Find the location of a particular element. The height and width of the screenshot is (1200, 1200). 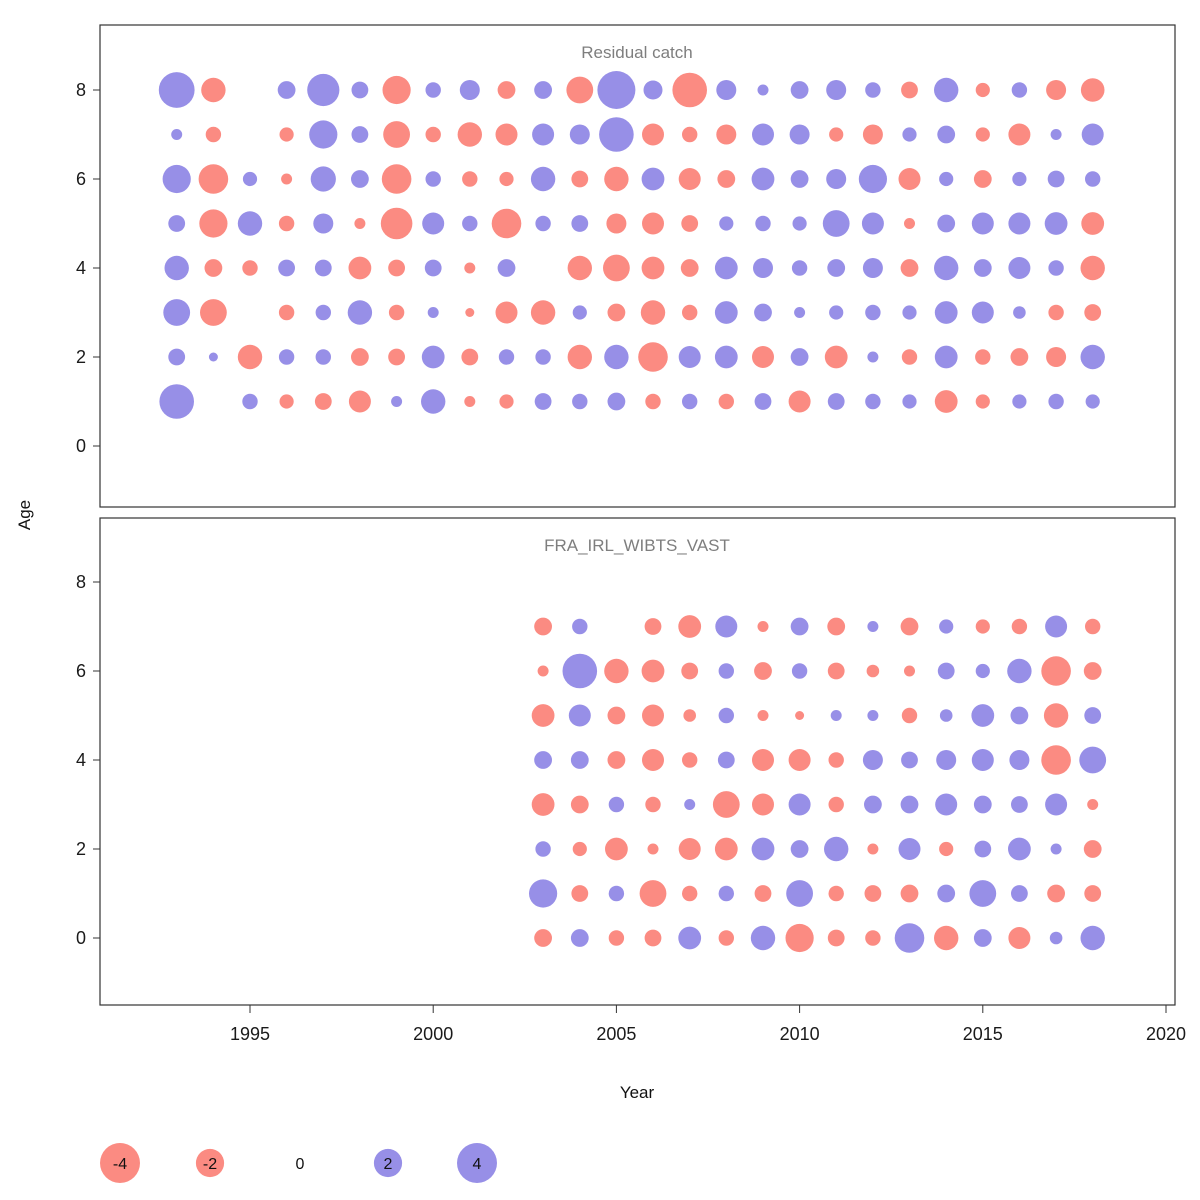

y-tick-label: 6 is located at coordinates (81, 179).